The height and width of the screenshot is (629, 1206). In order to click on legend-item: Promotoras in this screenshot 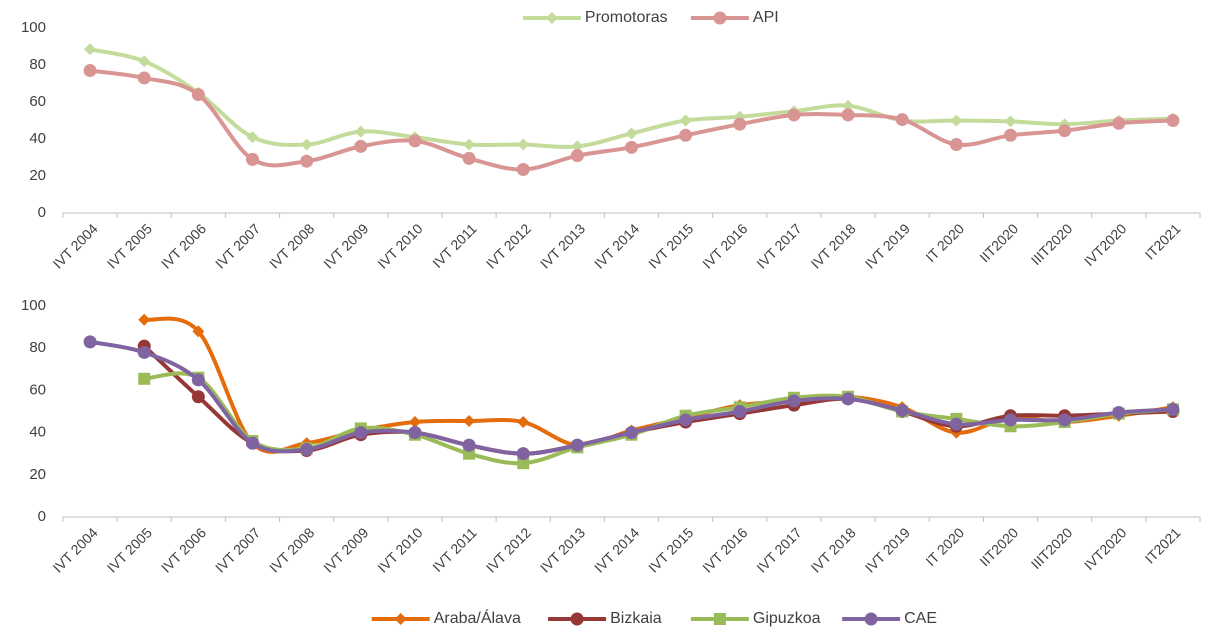, I will do `click(595, 17)`.